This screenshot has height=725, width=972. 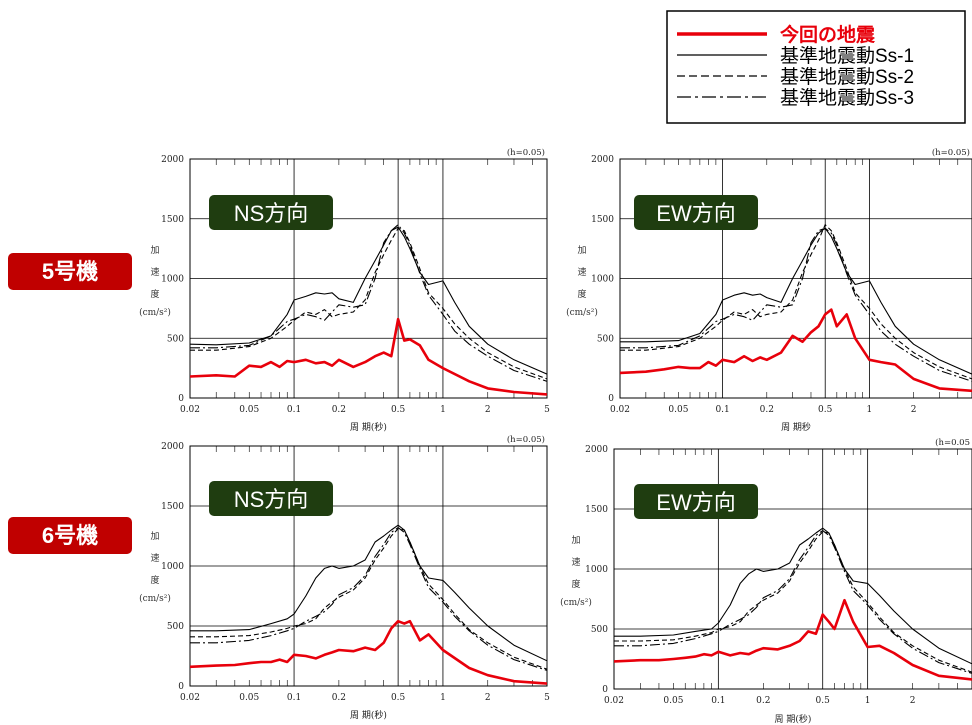 I want to click on legend-label-ss2: 基準地震動Ss-2, so click(x=847, y=77).